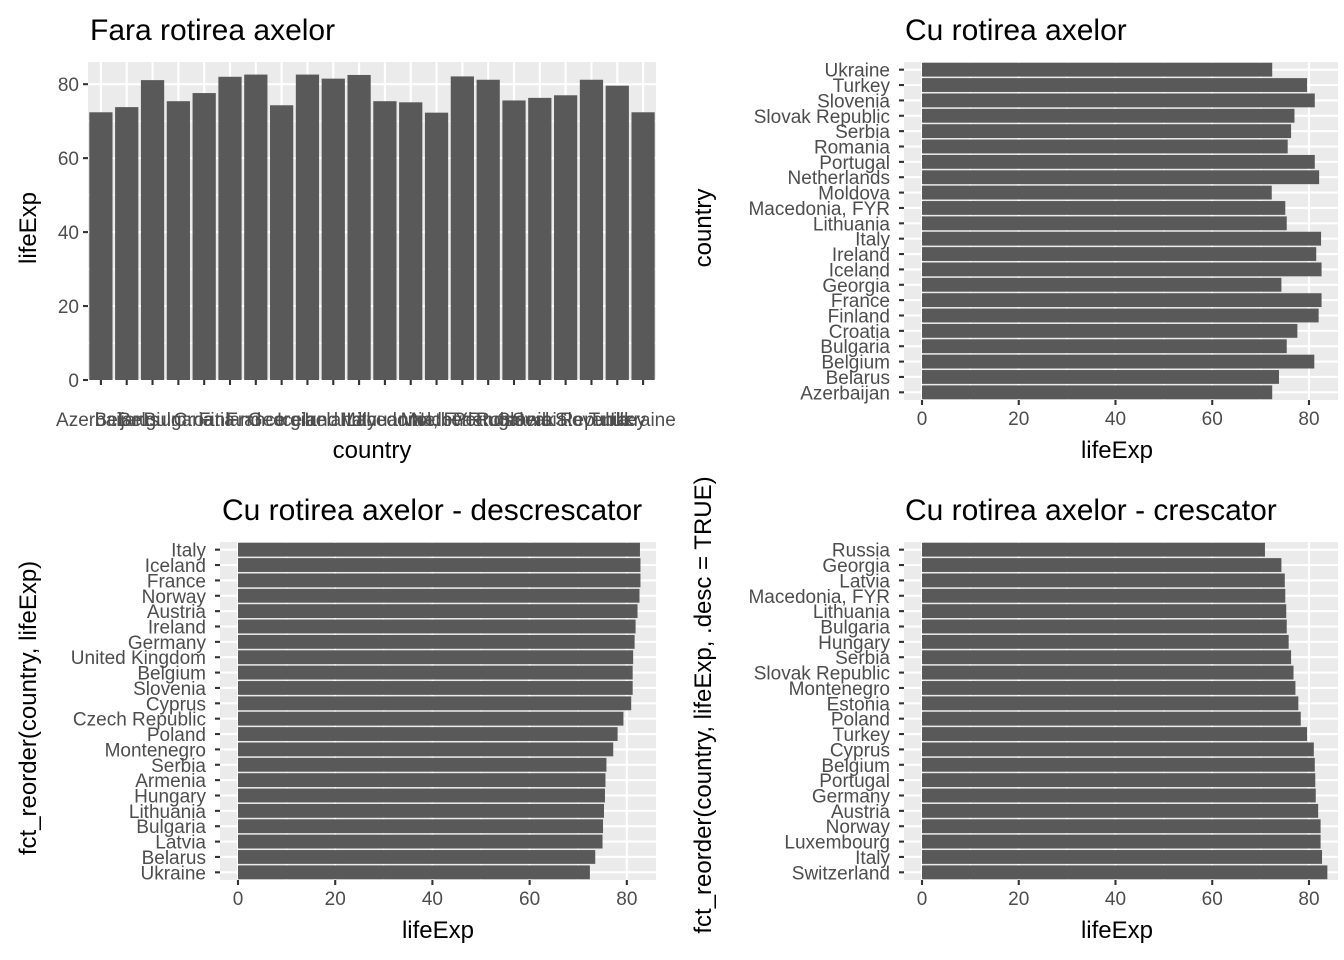  I want to click on x-tick-label: 20, so click(1018, 899).